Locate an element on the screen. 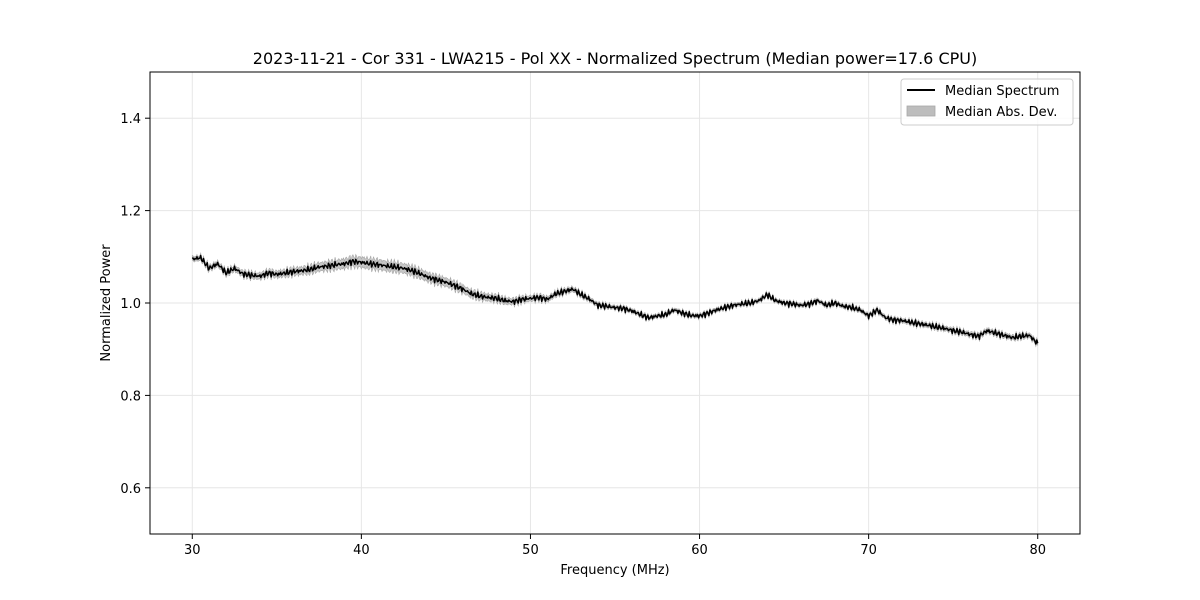 This screenshot has width=1200, height=600. median-abs-dev-area is located at coordinates (615, 300).